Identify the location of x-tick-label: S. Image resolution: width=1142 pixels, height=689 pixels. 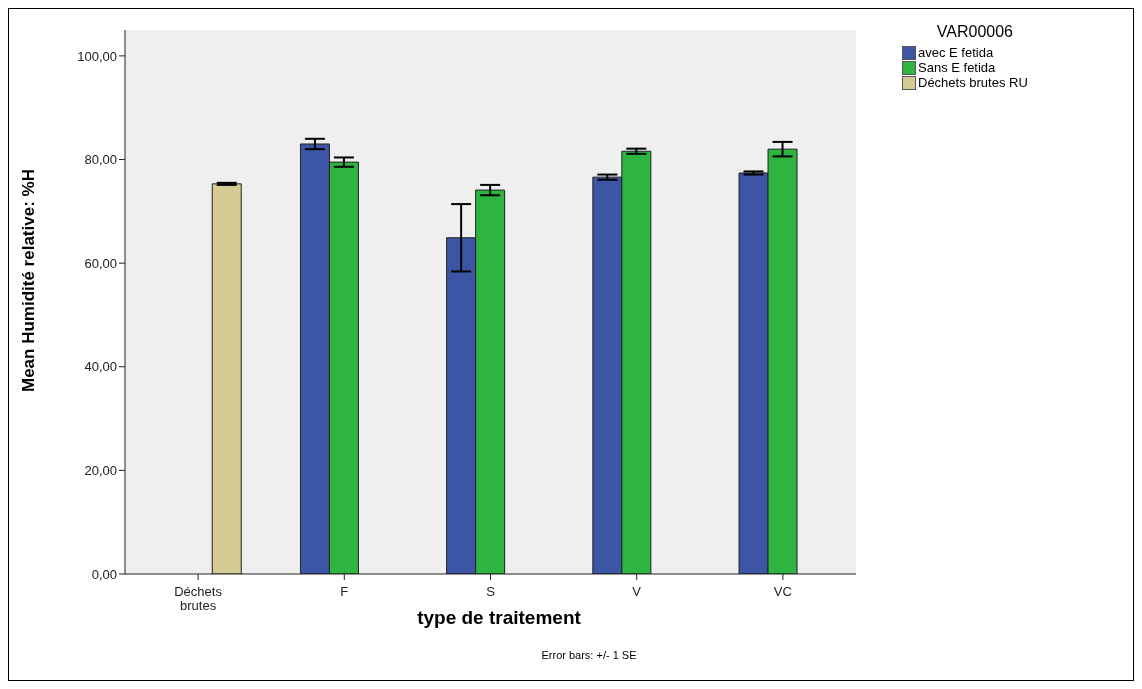
(491, 591).